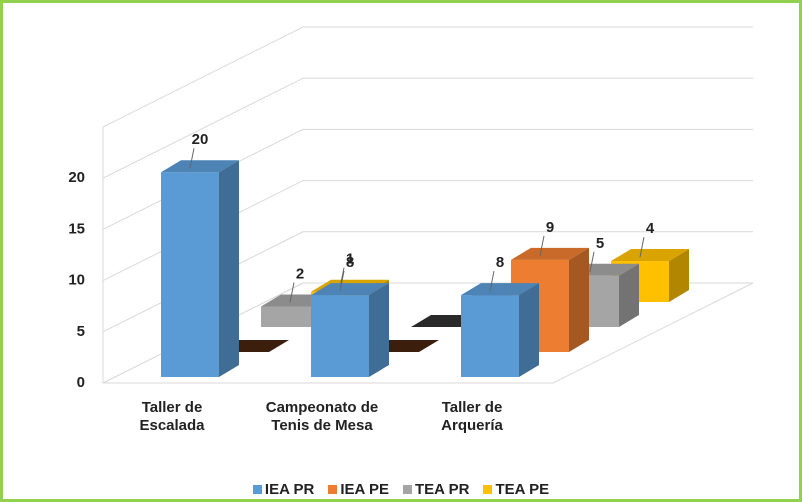 The image size is (802, 502). What do you see at coordinates (81, 331) in the screenshot?
I see `y-tick-label: 5` at bounding box center [81, 331].